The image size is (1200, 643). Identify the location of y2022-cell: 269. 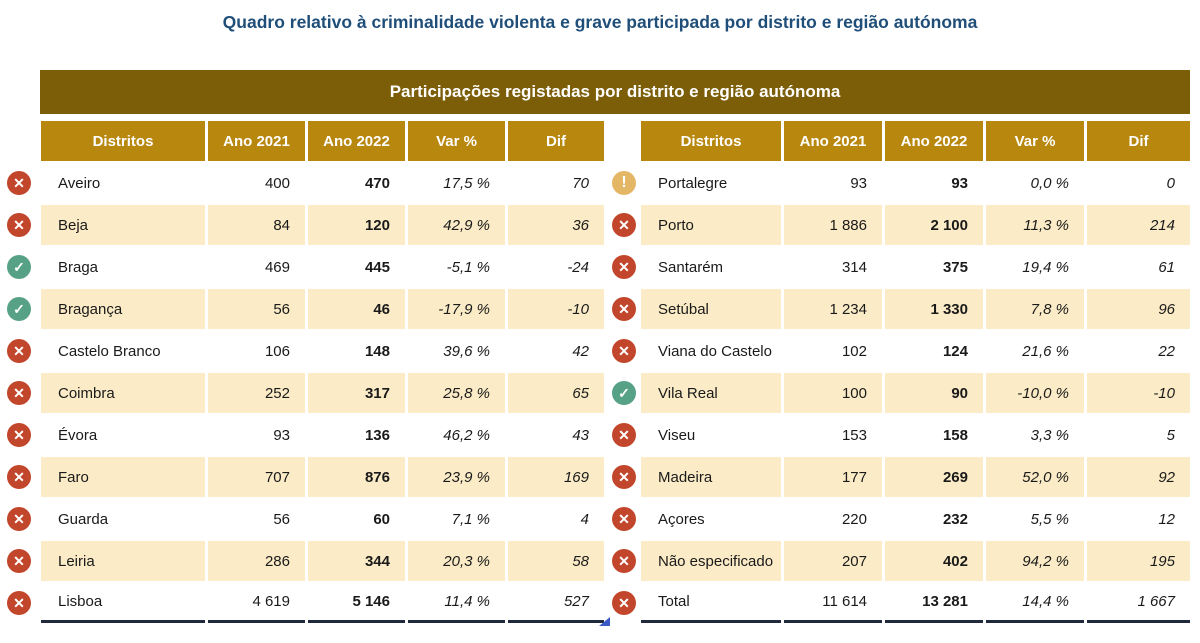
(934, 477).